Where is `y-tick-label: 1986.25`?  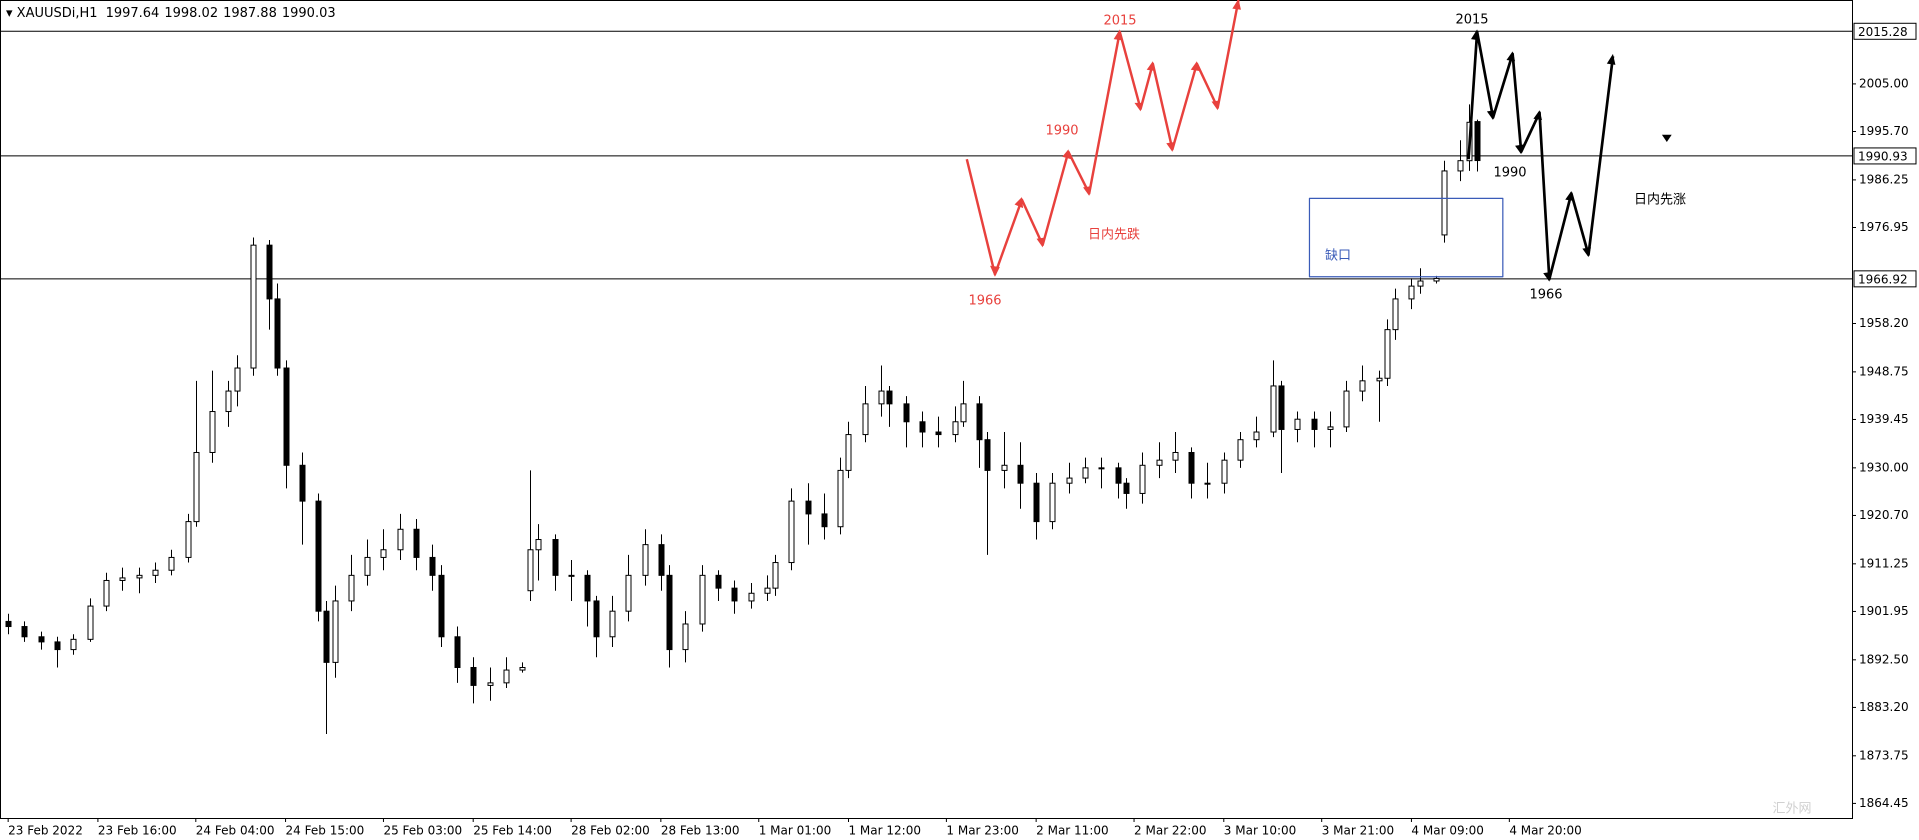 y-tick-label: 1986.25 is located at coordinates (1884, 179).